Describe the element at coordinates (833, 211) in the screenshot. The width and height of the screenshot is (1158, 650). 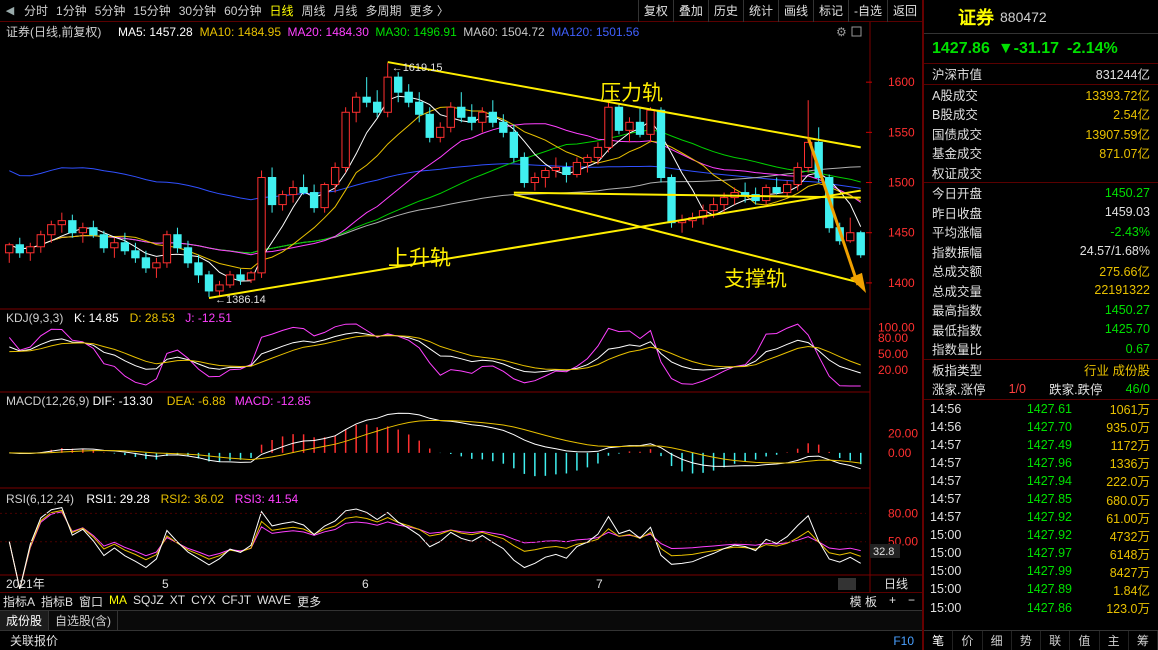
I see `down-arrow` at that location.